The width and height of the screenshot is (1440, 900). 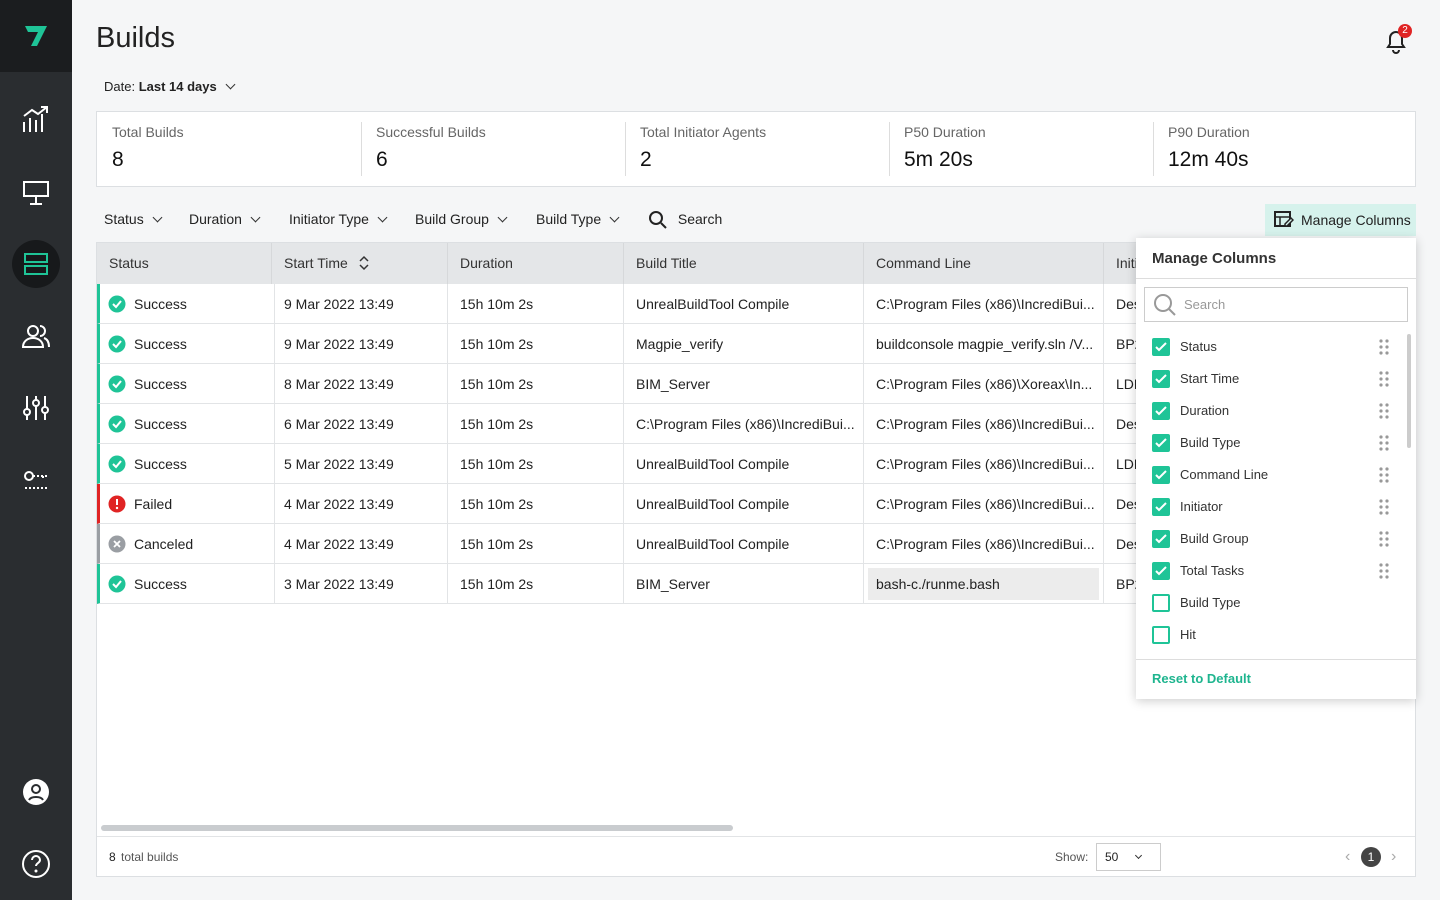 What do you see at coordinates (1072, 857) in the screenshot?
I see `show-label: Show:` at bounding box center [1072, 857].